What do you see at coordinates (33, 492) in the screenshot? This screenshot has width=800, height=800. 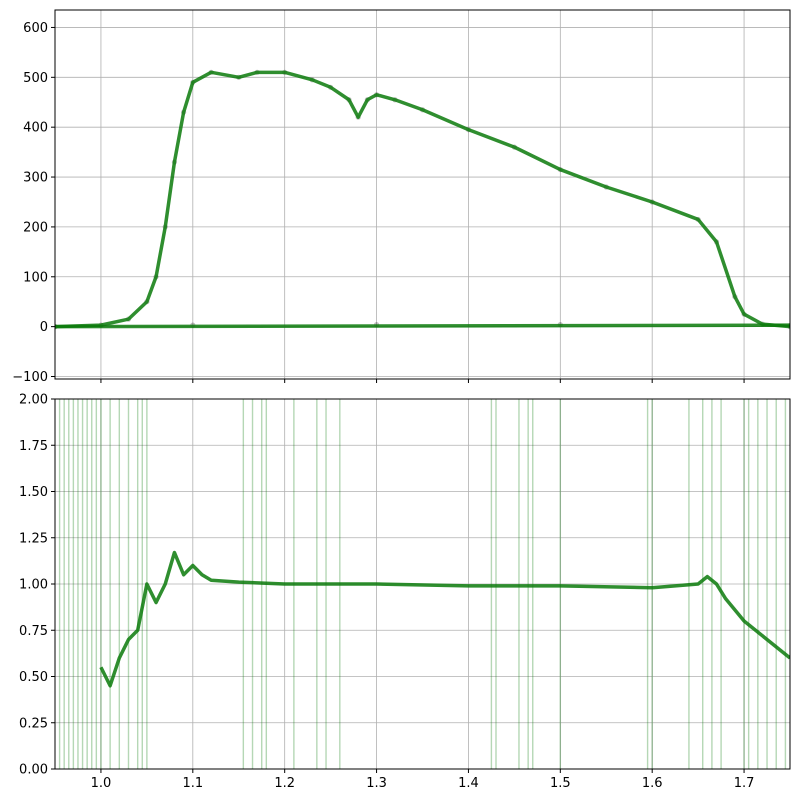 I see `y-tick-label: 1.50` at bounding box center [33, 492].